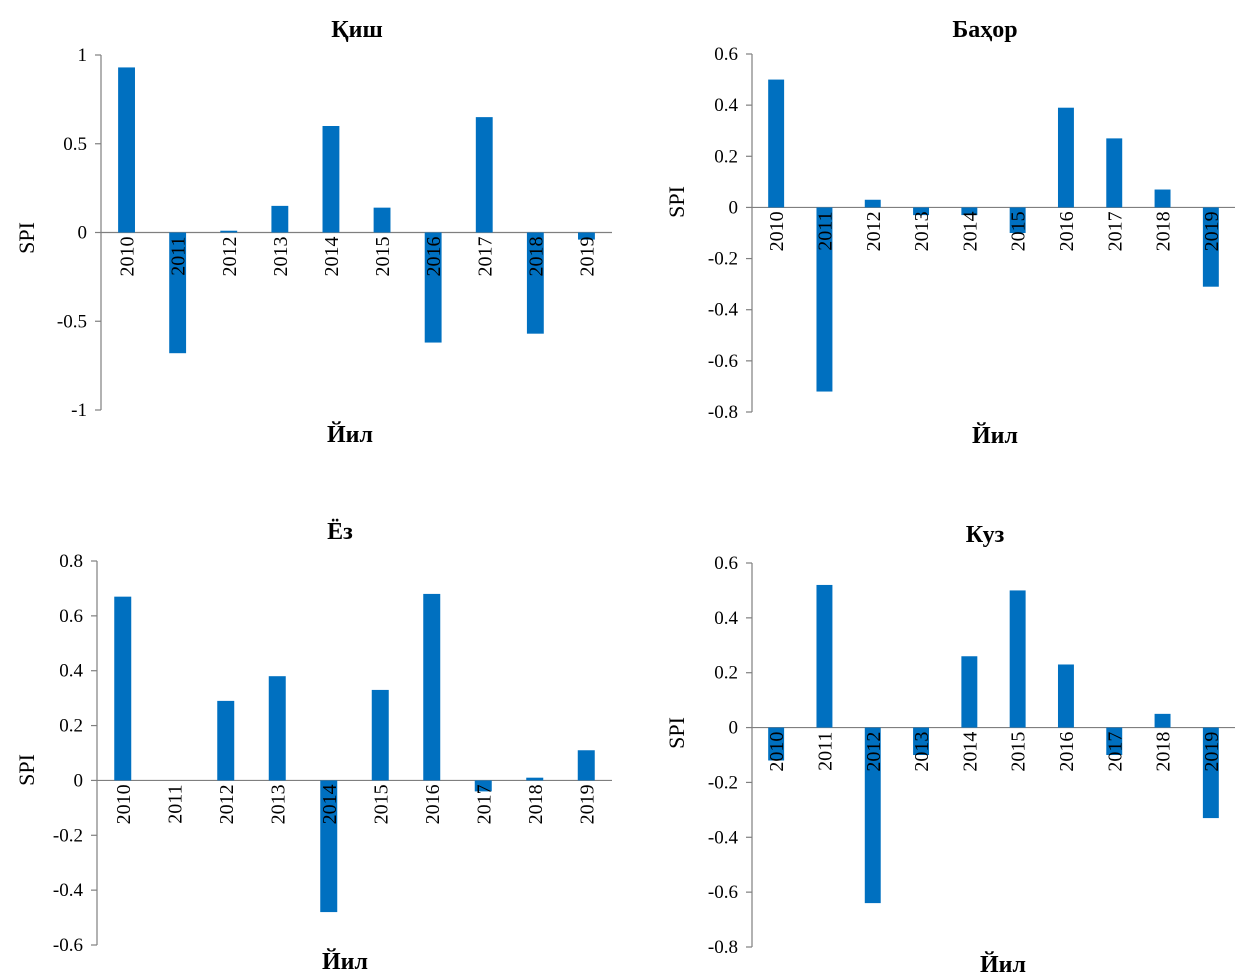  I want to click on chart-title: Қиш, so click(357, 30).